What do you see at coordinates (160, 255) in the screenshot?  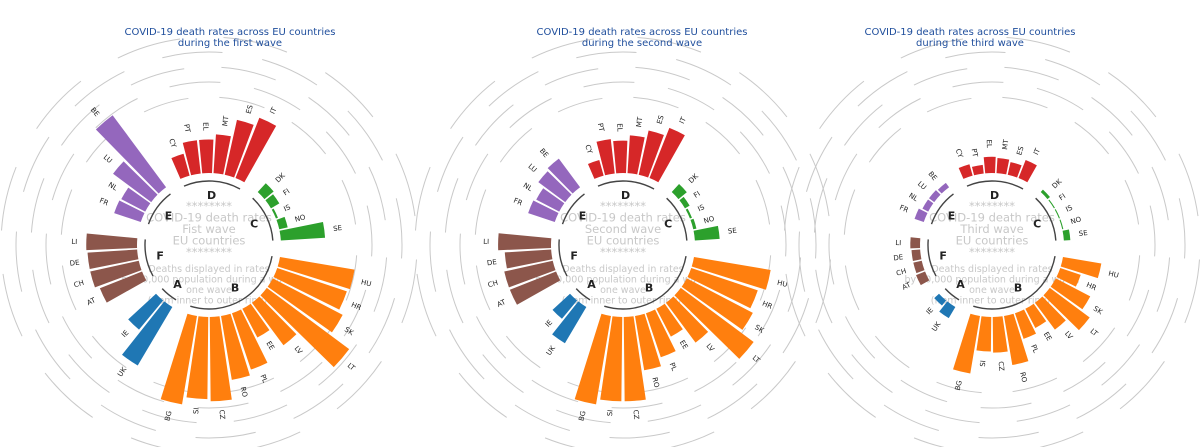 I see `group-label: F` at bounding box center [160, 255].